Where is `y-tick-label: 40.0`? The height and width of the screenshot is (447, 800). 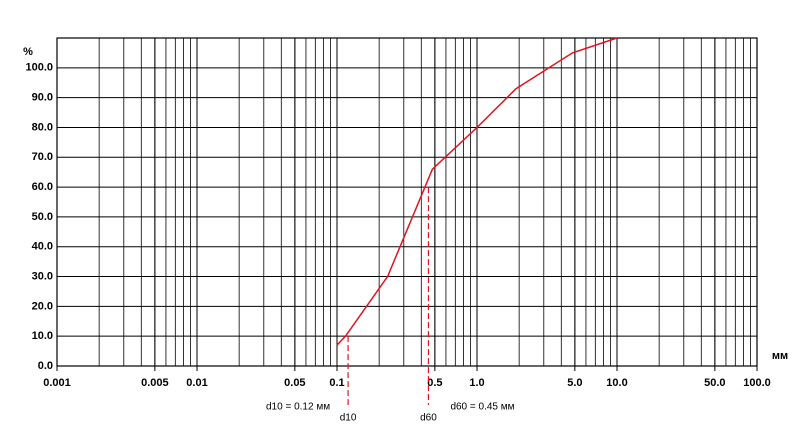
y-tick-label: 40.0 is located at coordinates (42, 247).